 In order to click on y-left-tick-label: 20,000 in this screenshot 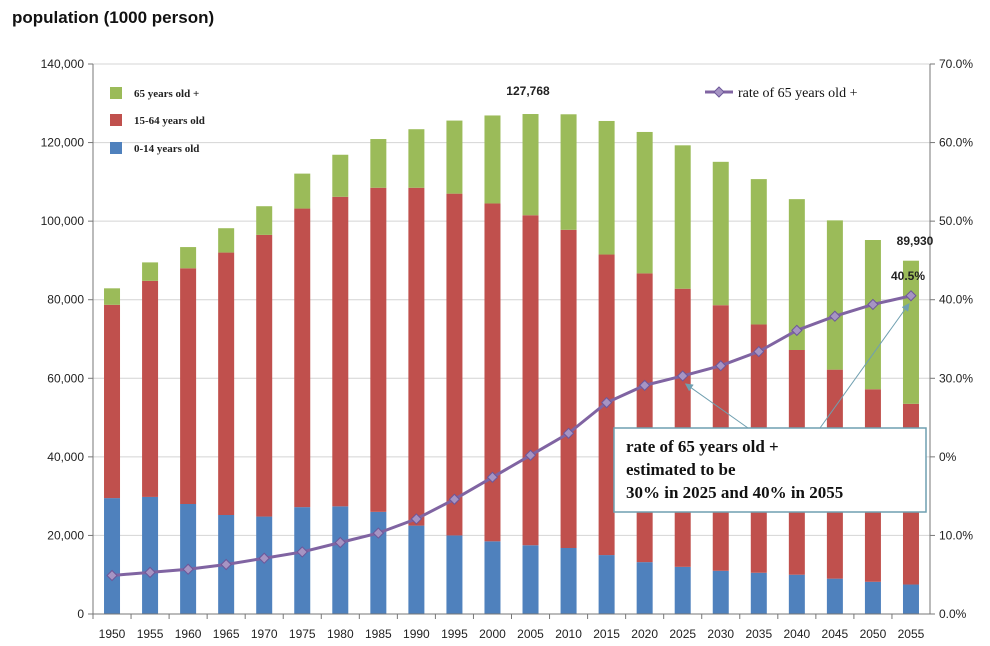, I will do `click(65, 535)`.